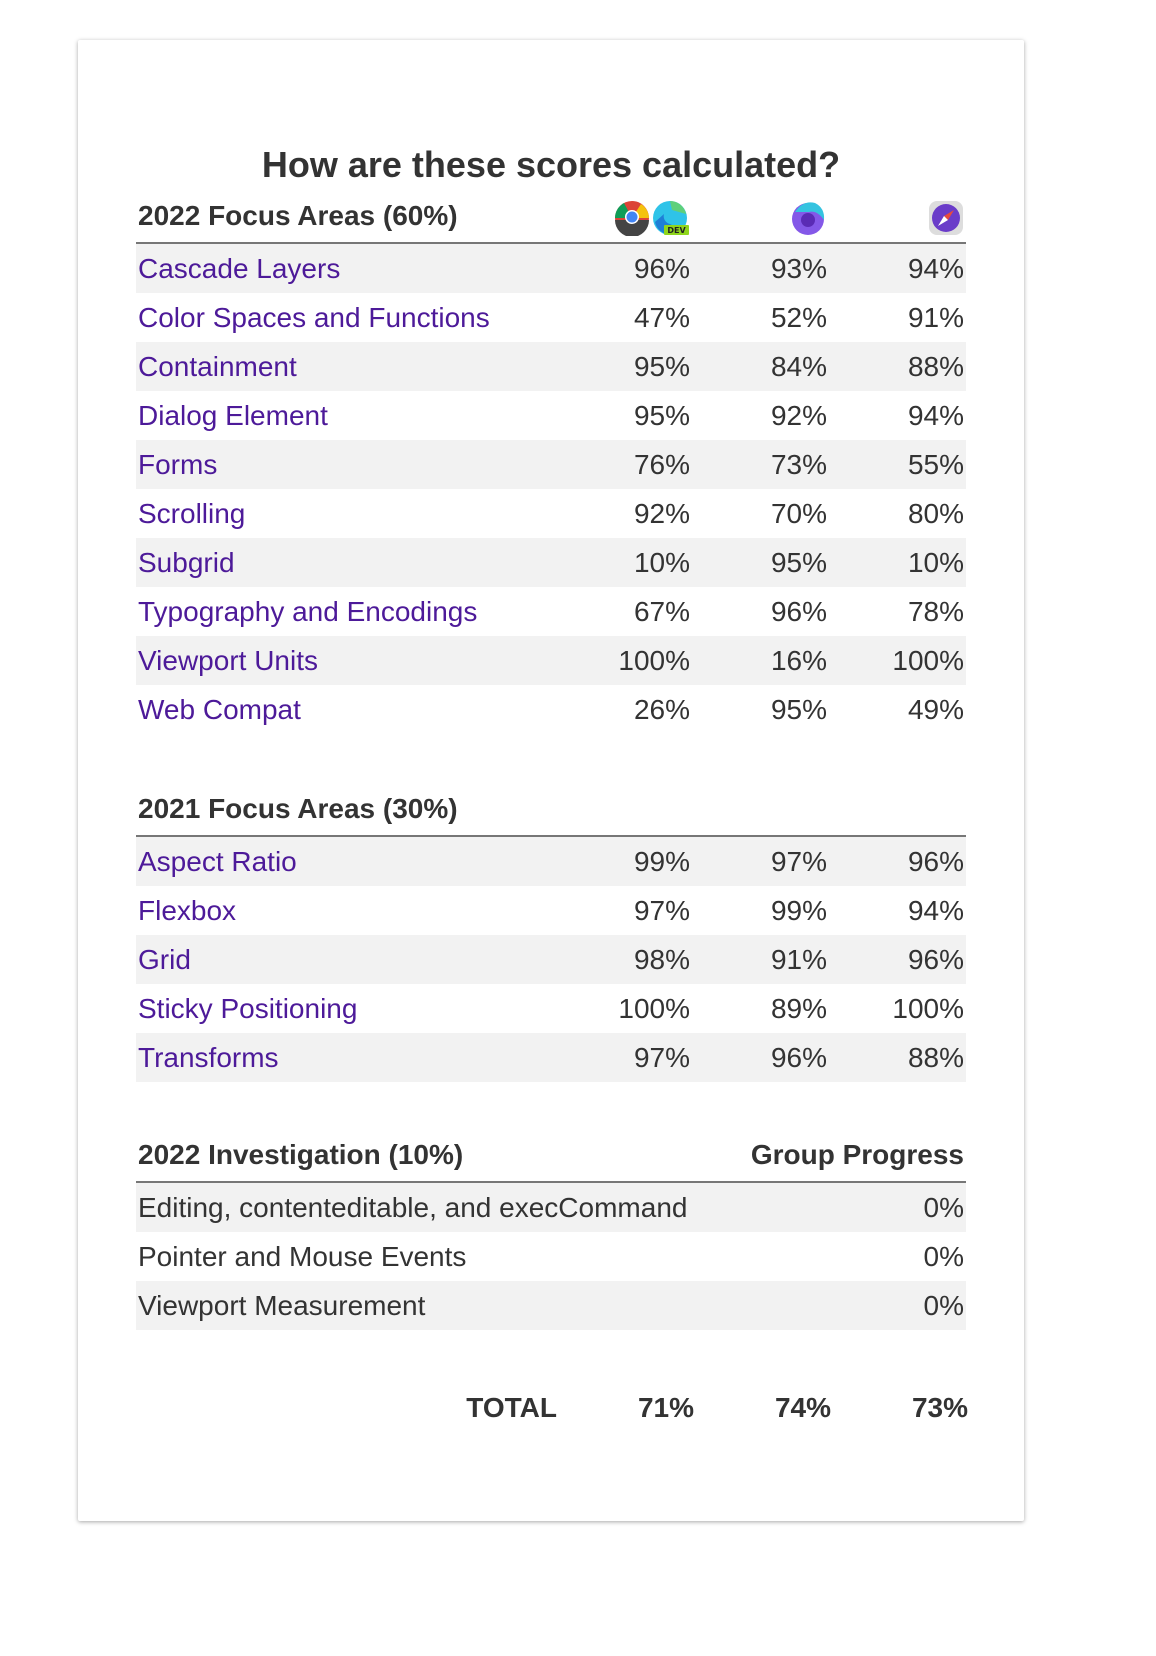 The height and width of the screenshot is (1656, 1156). I want to click on table-row: Grid 98% 91% 96%, so click(551, 959).